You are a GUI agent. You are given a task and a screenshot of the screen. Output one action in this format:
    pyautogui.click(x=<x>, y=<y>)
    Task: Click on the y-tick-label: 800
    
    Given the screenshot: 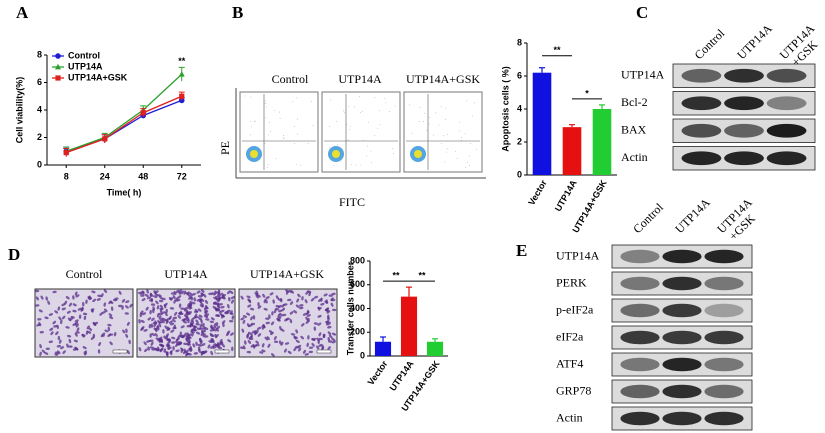 What is the action you would take?
    pyautogui.click(x=357, y=260)
    